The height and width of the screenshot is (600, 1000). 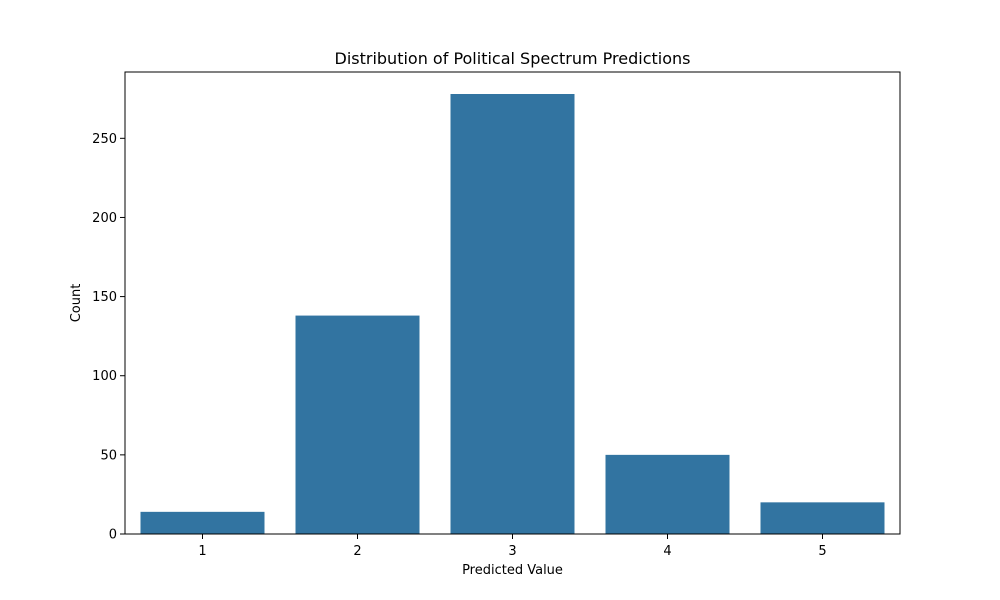 What do you see at coordinates (104, 139) in the screenshot?
I see `y-tick-label-250: 250` at bounding box center [104, 139].